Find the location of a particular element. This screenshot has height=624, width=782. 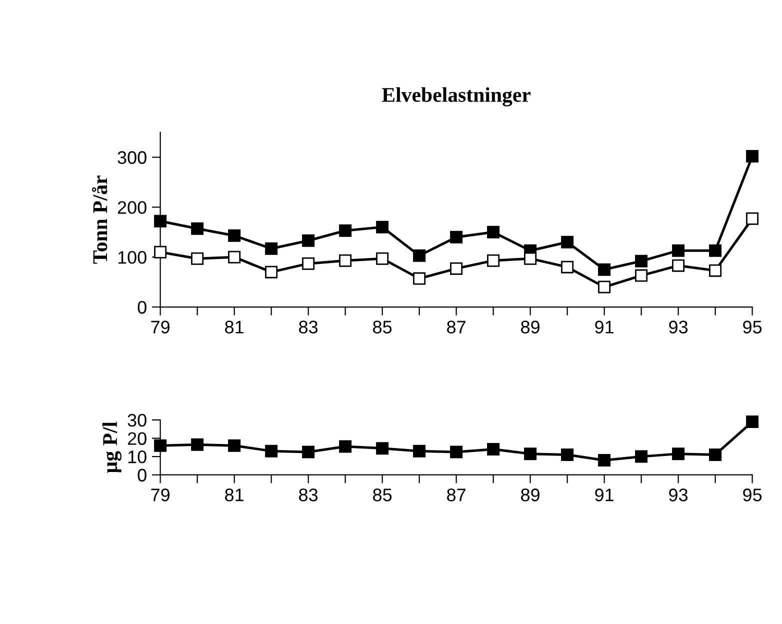

chart-title: Elvebelastninger is located at coordinates (456, 96).